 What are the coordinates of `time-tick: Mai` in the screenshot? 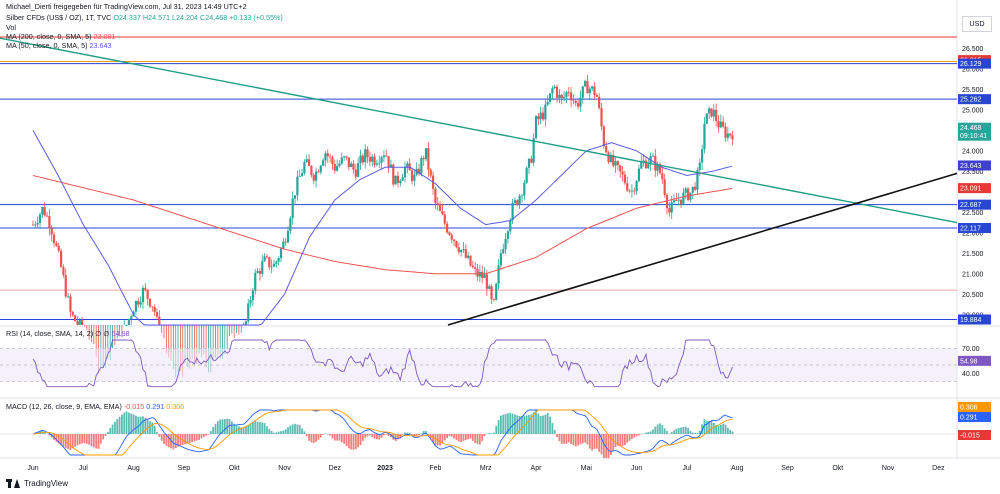 It's located at (587, 468).